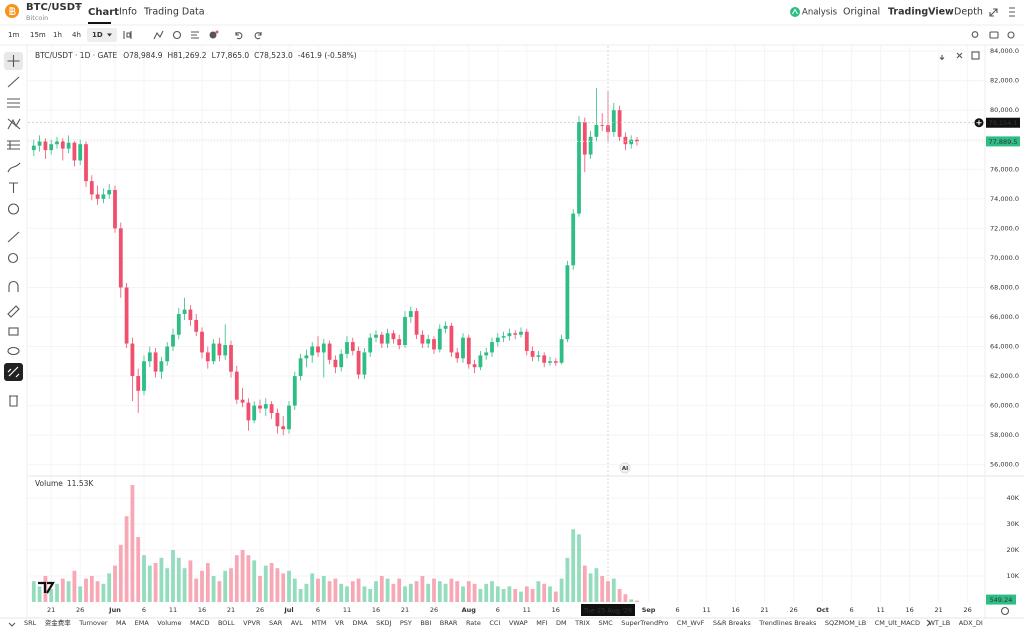 The width and height of the screenshot is (1024, 640). Describe the element at coordinates (339, 623) in the screenshot. I see `indicator-tab: VR` at that location.